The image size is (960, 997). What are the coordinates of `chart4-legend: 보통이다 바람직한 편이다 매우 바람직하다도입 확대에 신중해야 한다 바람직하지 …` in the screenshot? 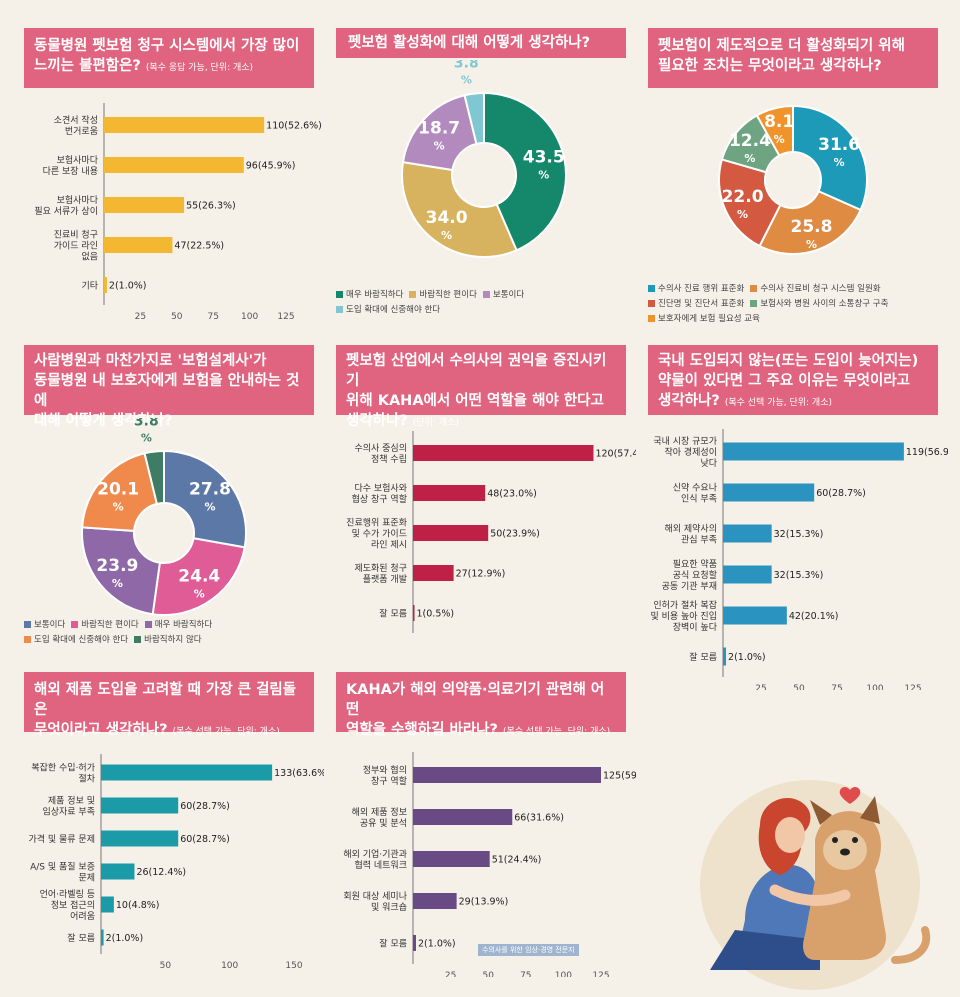 It's located at (174, 633).